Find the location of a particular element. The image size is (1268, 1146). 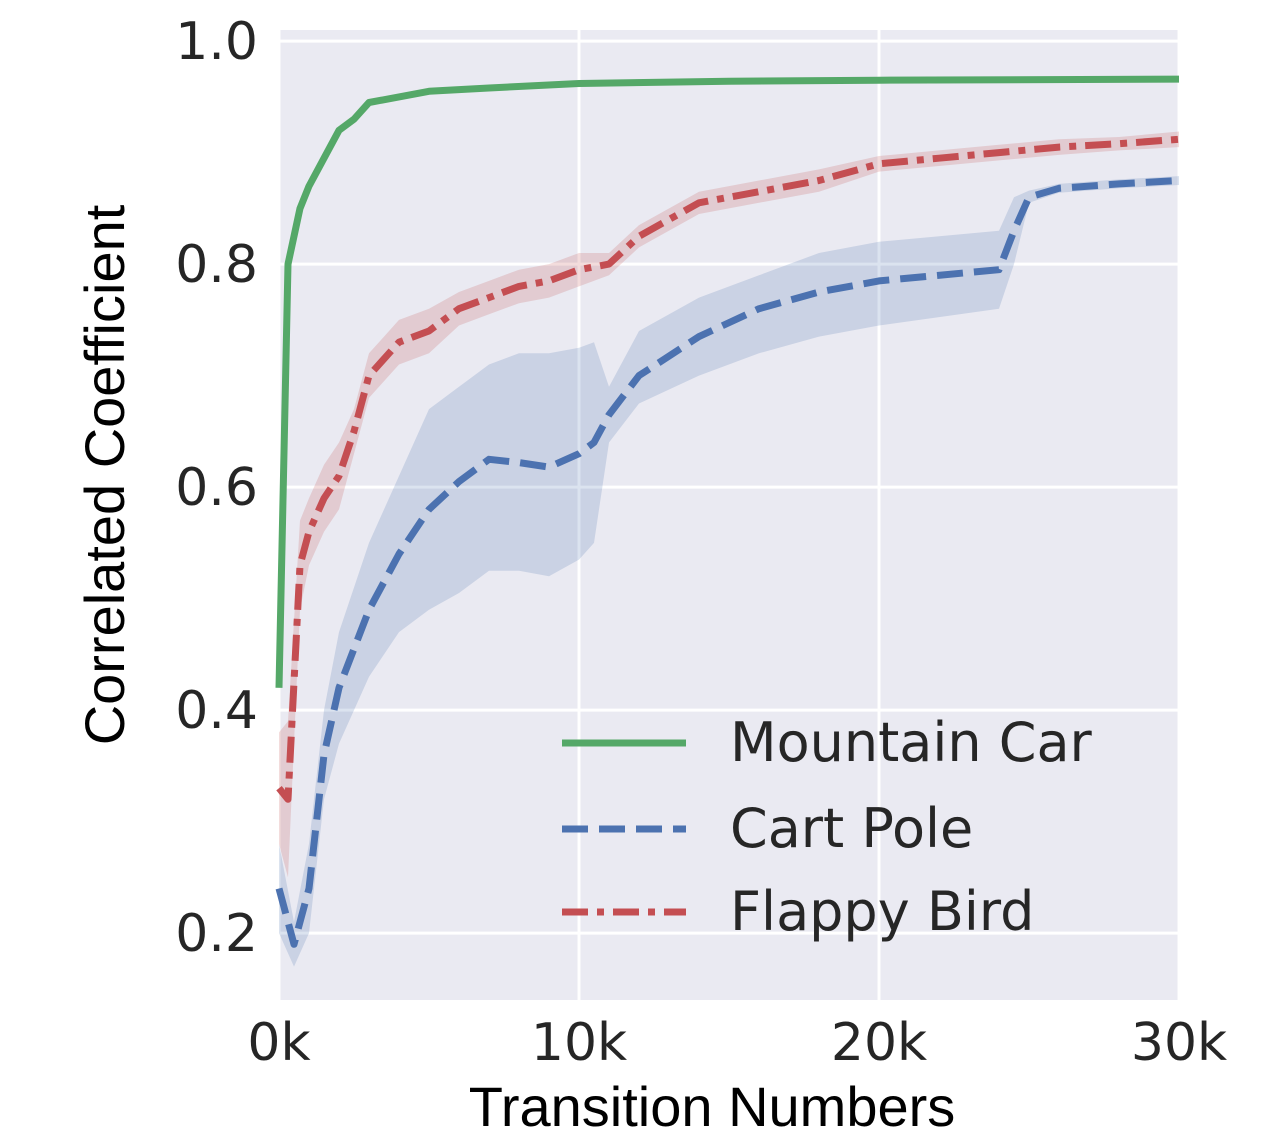

legend-label-flappy-bird: Flappy Bird is located at coordinates (882, 911).